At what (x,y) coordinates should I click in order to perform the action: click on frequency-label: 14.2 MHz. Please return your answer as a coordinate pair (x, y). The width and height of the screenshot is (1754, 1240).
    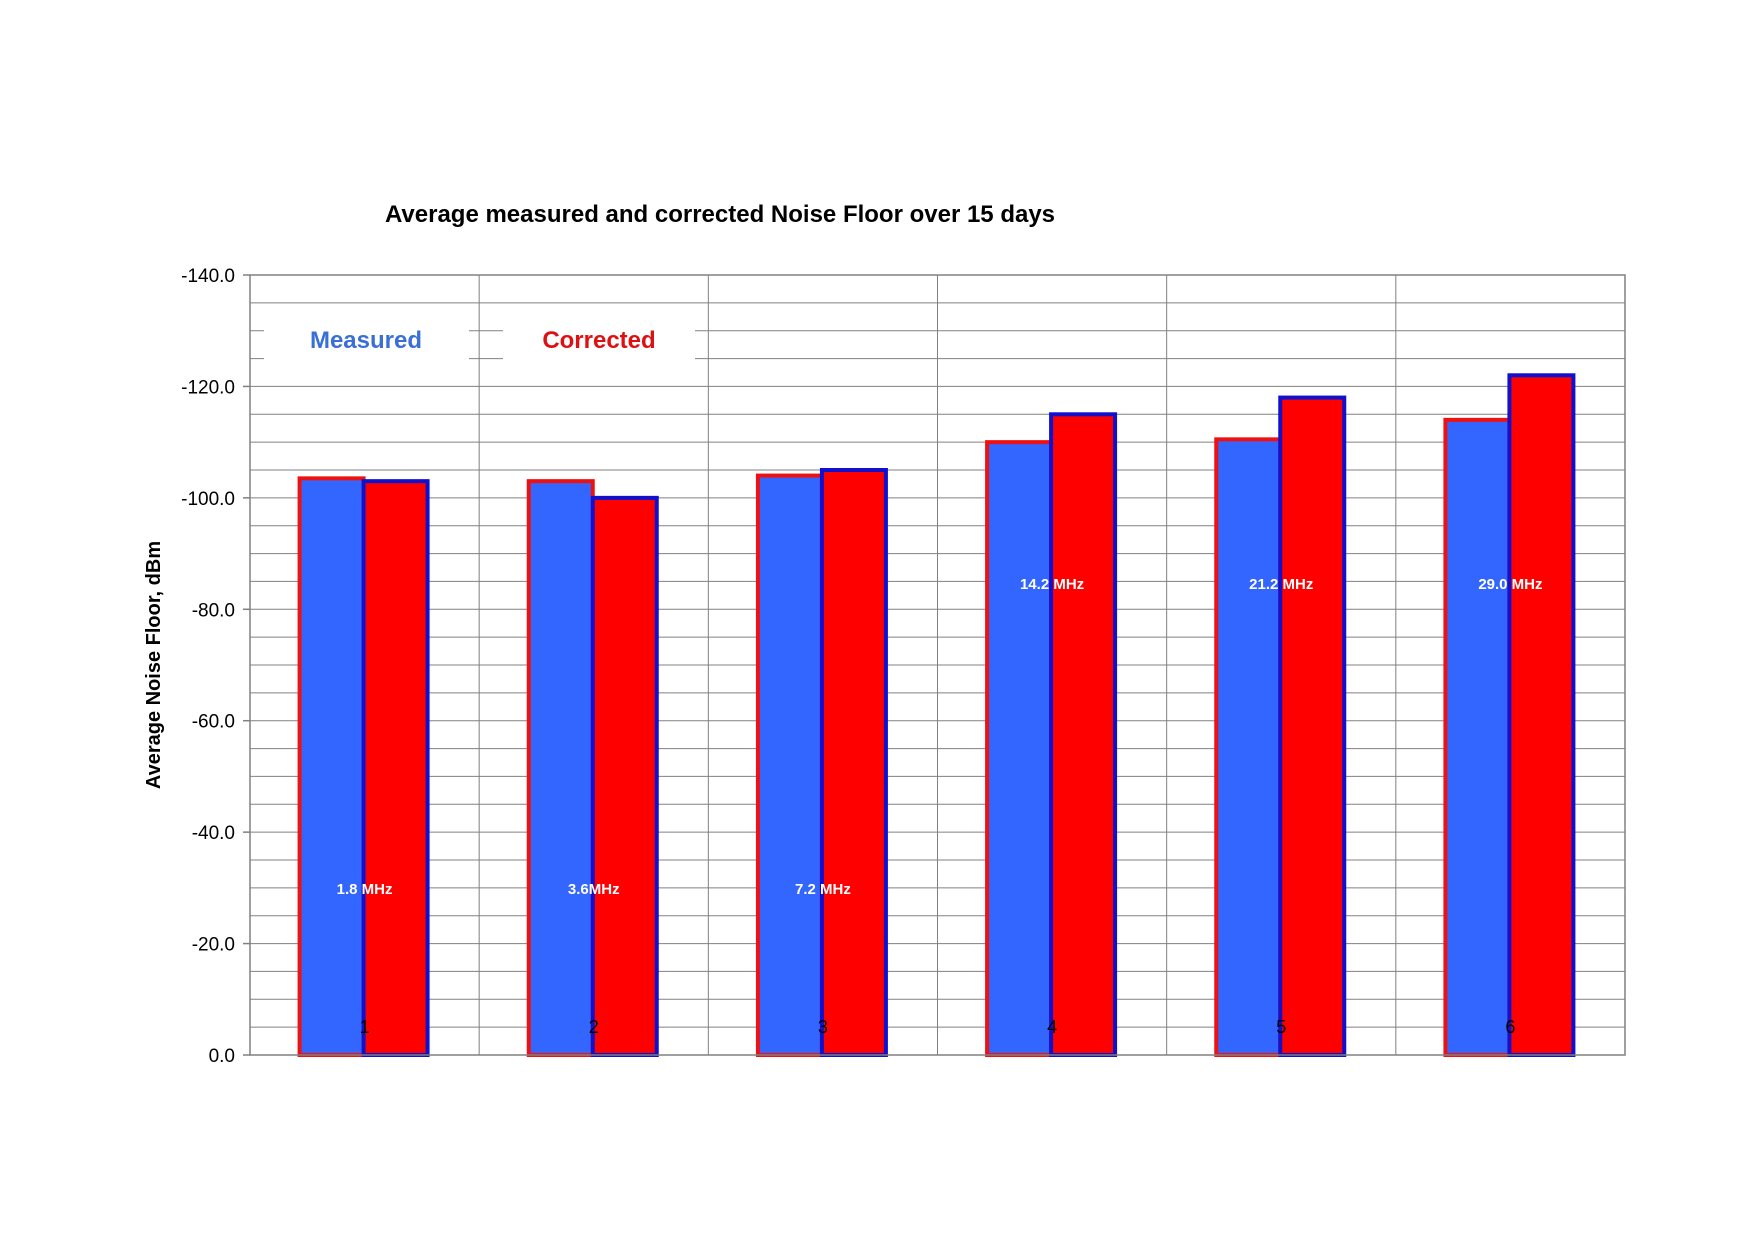
    Looking at the image, I should click on (1052, 584).